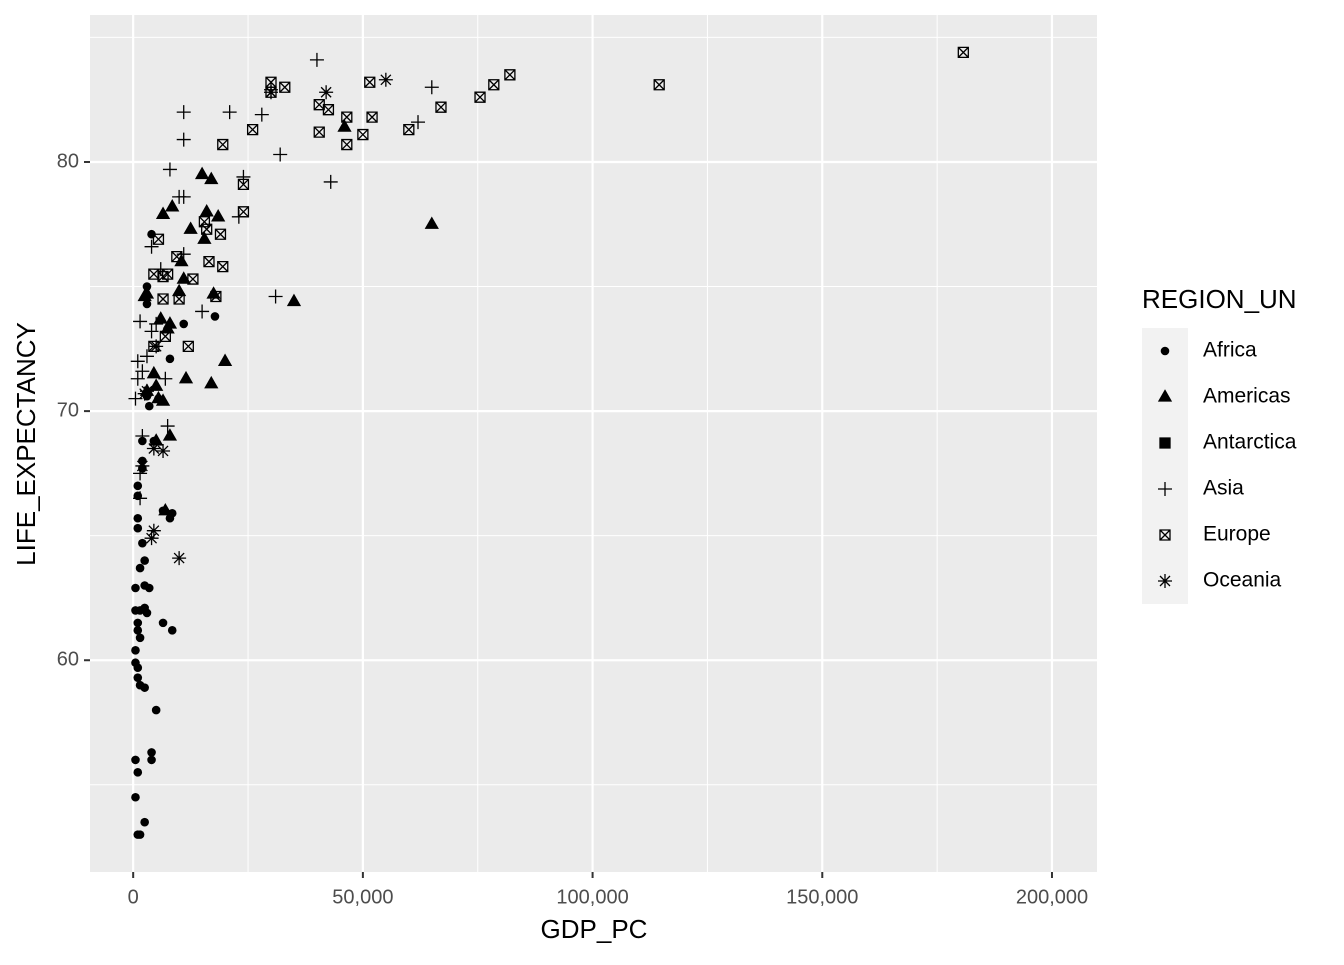 The width and height of the screenshot is (1344, 965). What do you see at coordinates (362, 897) in the screenshot?
I see `x-tick-label: 50,000` at bounding box center [362, 897].